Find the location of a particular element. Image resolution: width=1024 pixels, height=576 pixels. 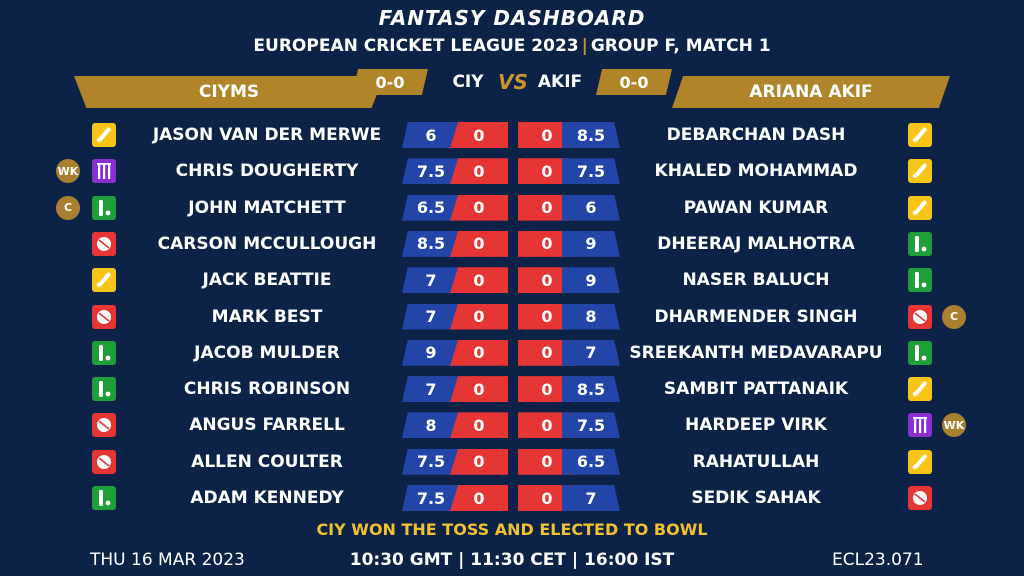

player-row: ALLEN COULTER 7.5 0 0 6.5 RAHATULLAH is located at coordinates (512, 462).